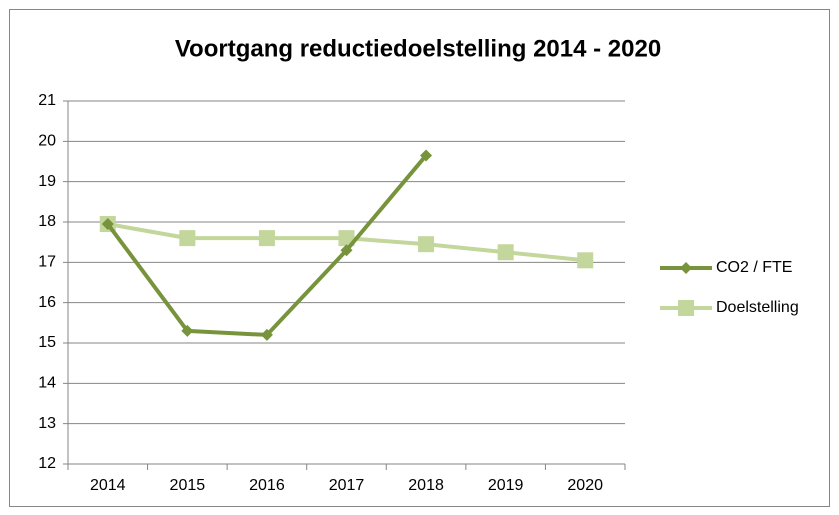 The height and width of the screenshot is (515, 839). I want to click on x-tick-label: 2017, so click(347, 485).